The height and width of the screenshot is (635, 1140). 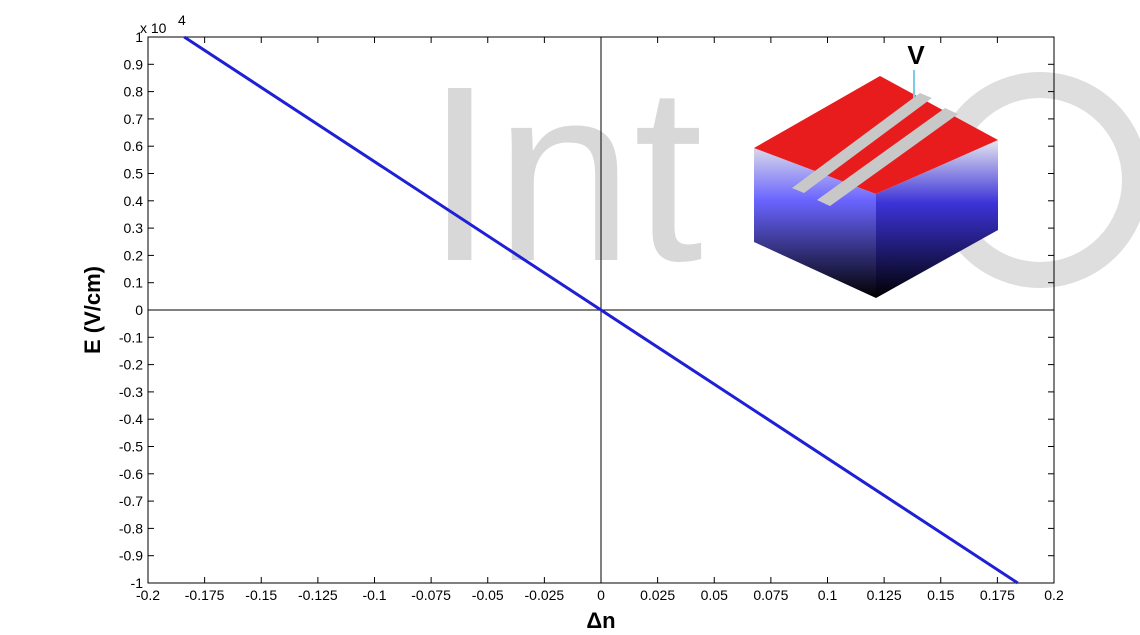 I want to click on x-tick-label: -0.2, so click(x=148, y=595).